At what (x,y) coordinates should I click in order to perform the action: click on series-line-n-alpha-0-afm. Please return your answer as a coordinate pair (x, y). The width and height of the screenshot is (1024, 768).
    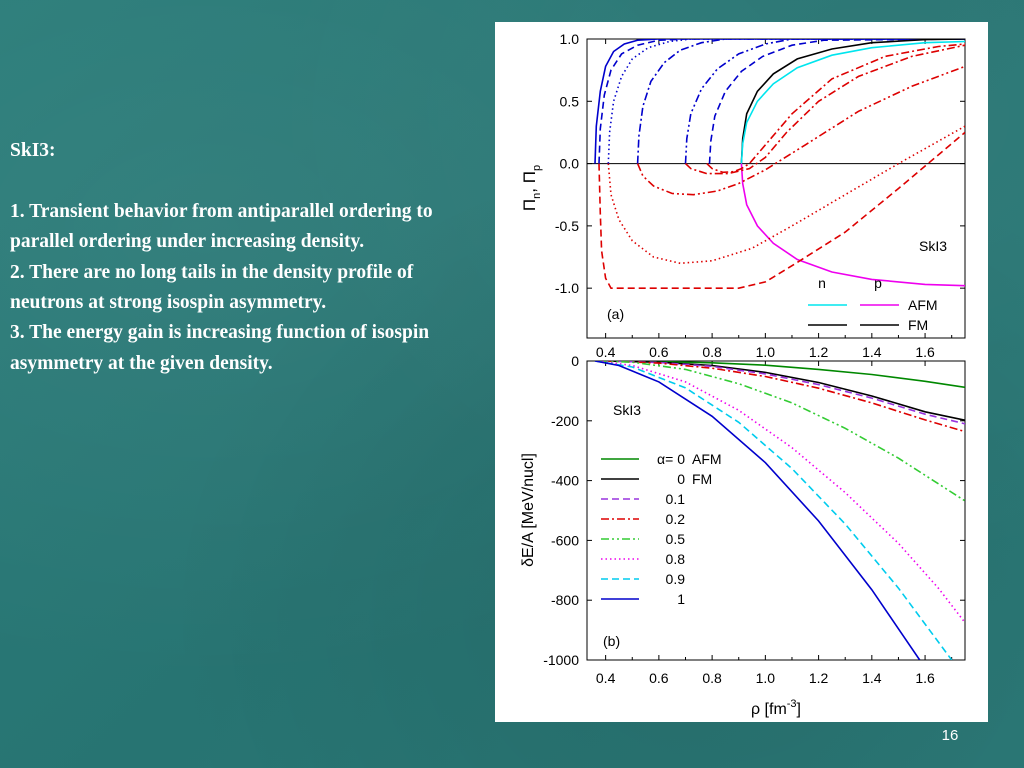
    Looking at the image, I should click on (852, 102).